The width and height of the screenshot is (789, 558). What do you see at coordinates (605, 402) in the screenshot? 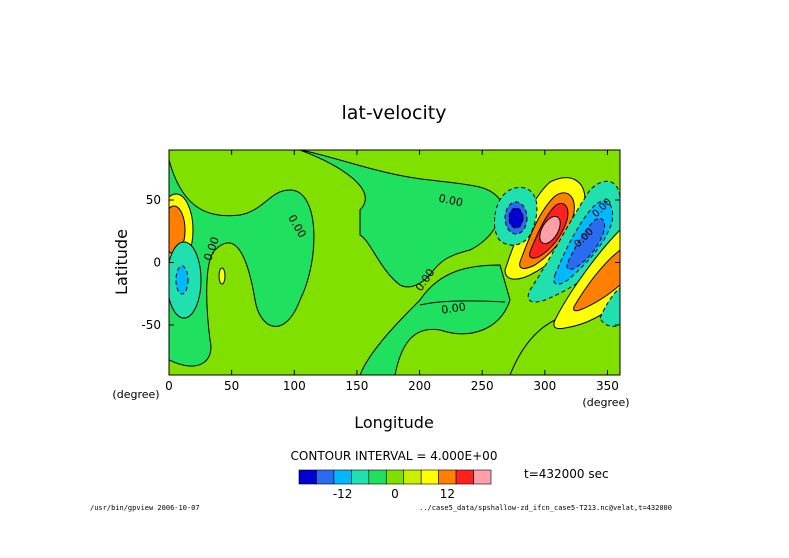
I see `x-unit-right: (degree)` at bounding box center [605, 402].